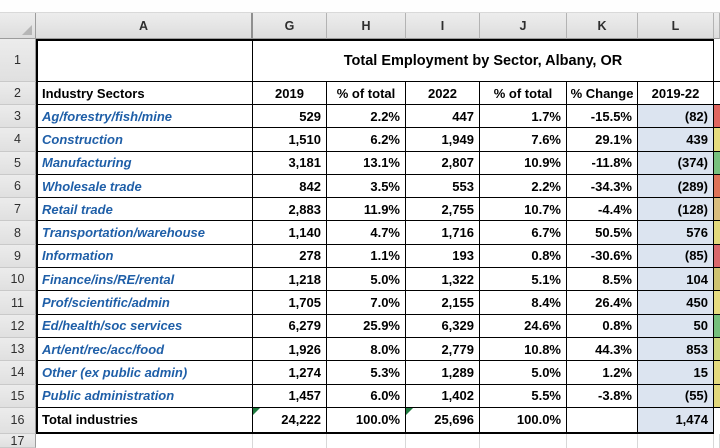 This screenshot has height=448, width=720. Describe the element at coordinates (602, 326) in the screenshot. I see `cell-pct-change-r12: 0.8%` at that location.